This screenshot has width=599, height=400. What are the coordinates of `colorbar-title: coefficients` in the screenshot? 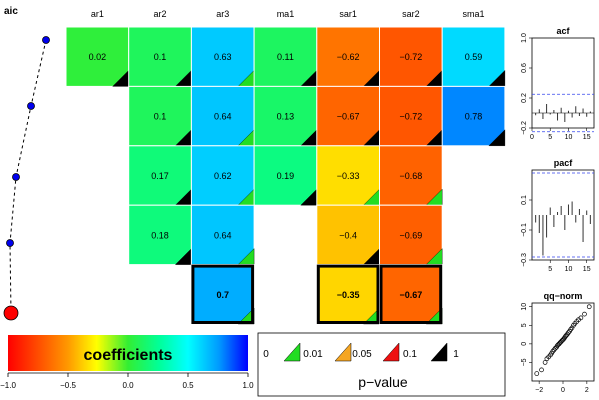 It's located at (128, 355).